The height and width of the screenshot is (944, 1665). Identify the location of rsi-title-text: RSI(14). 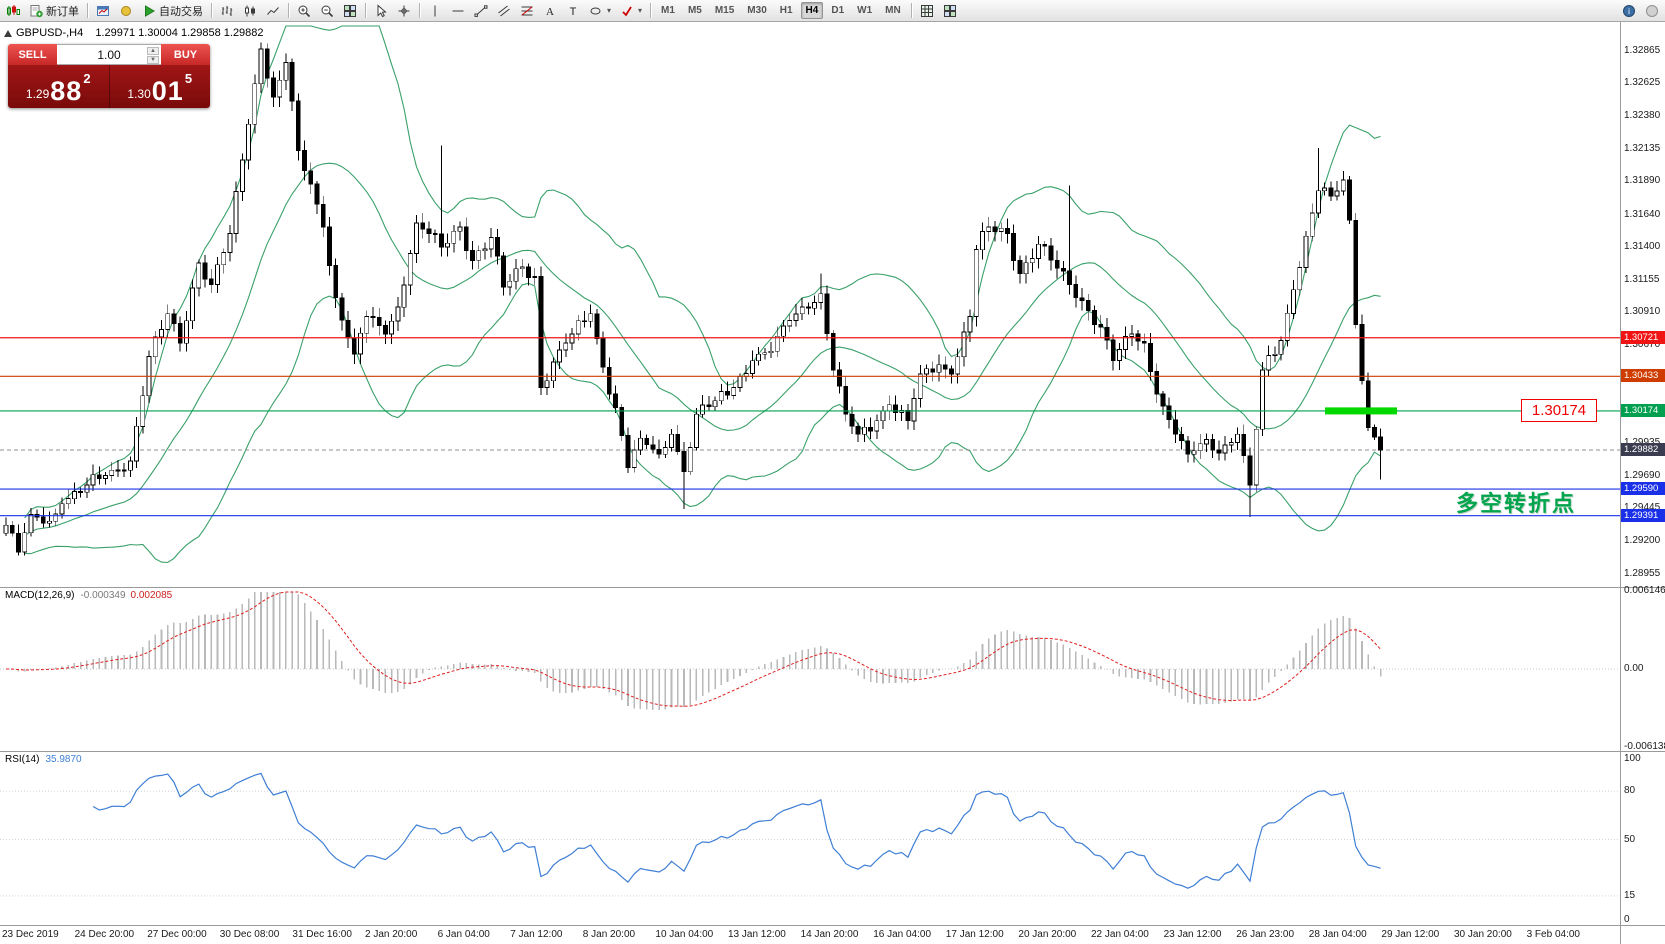
(22, 759).